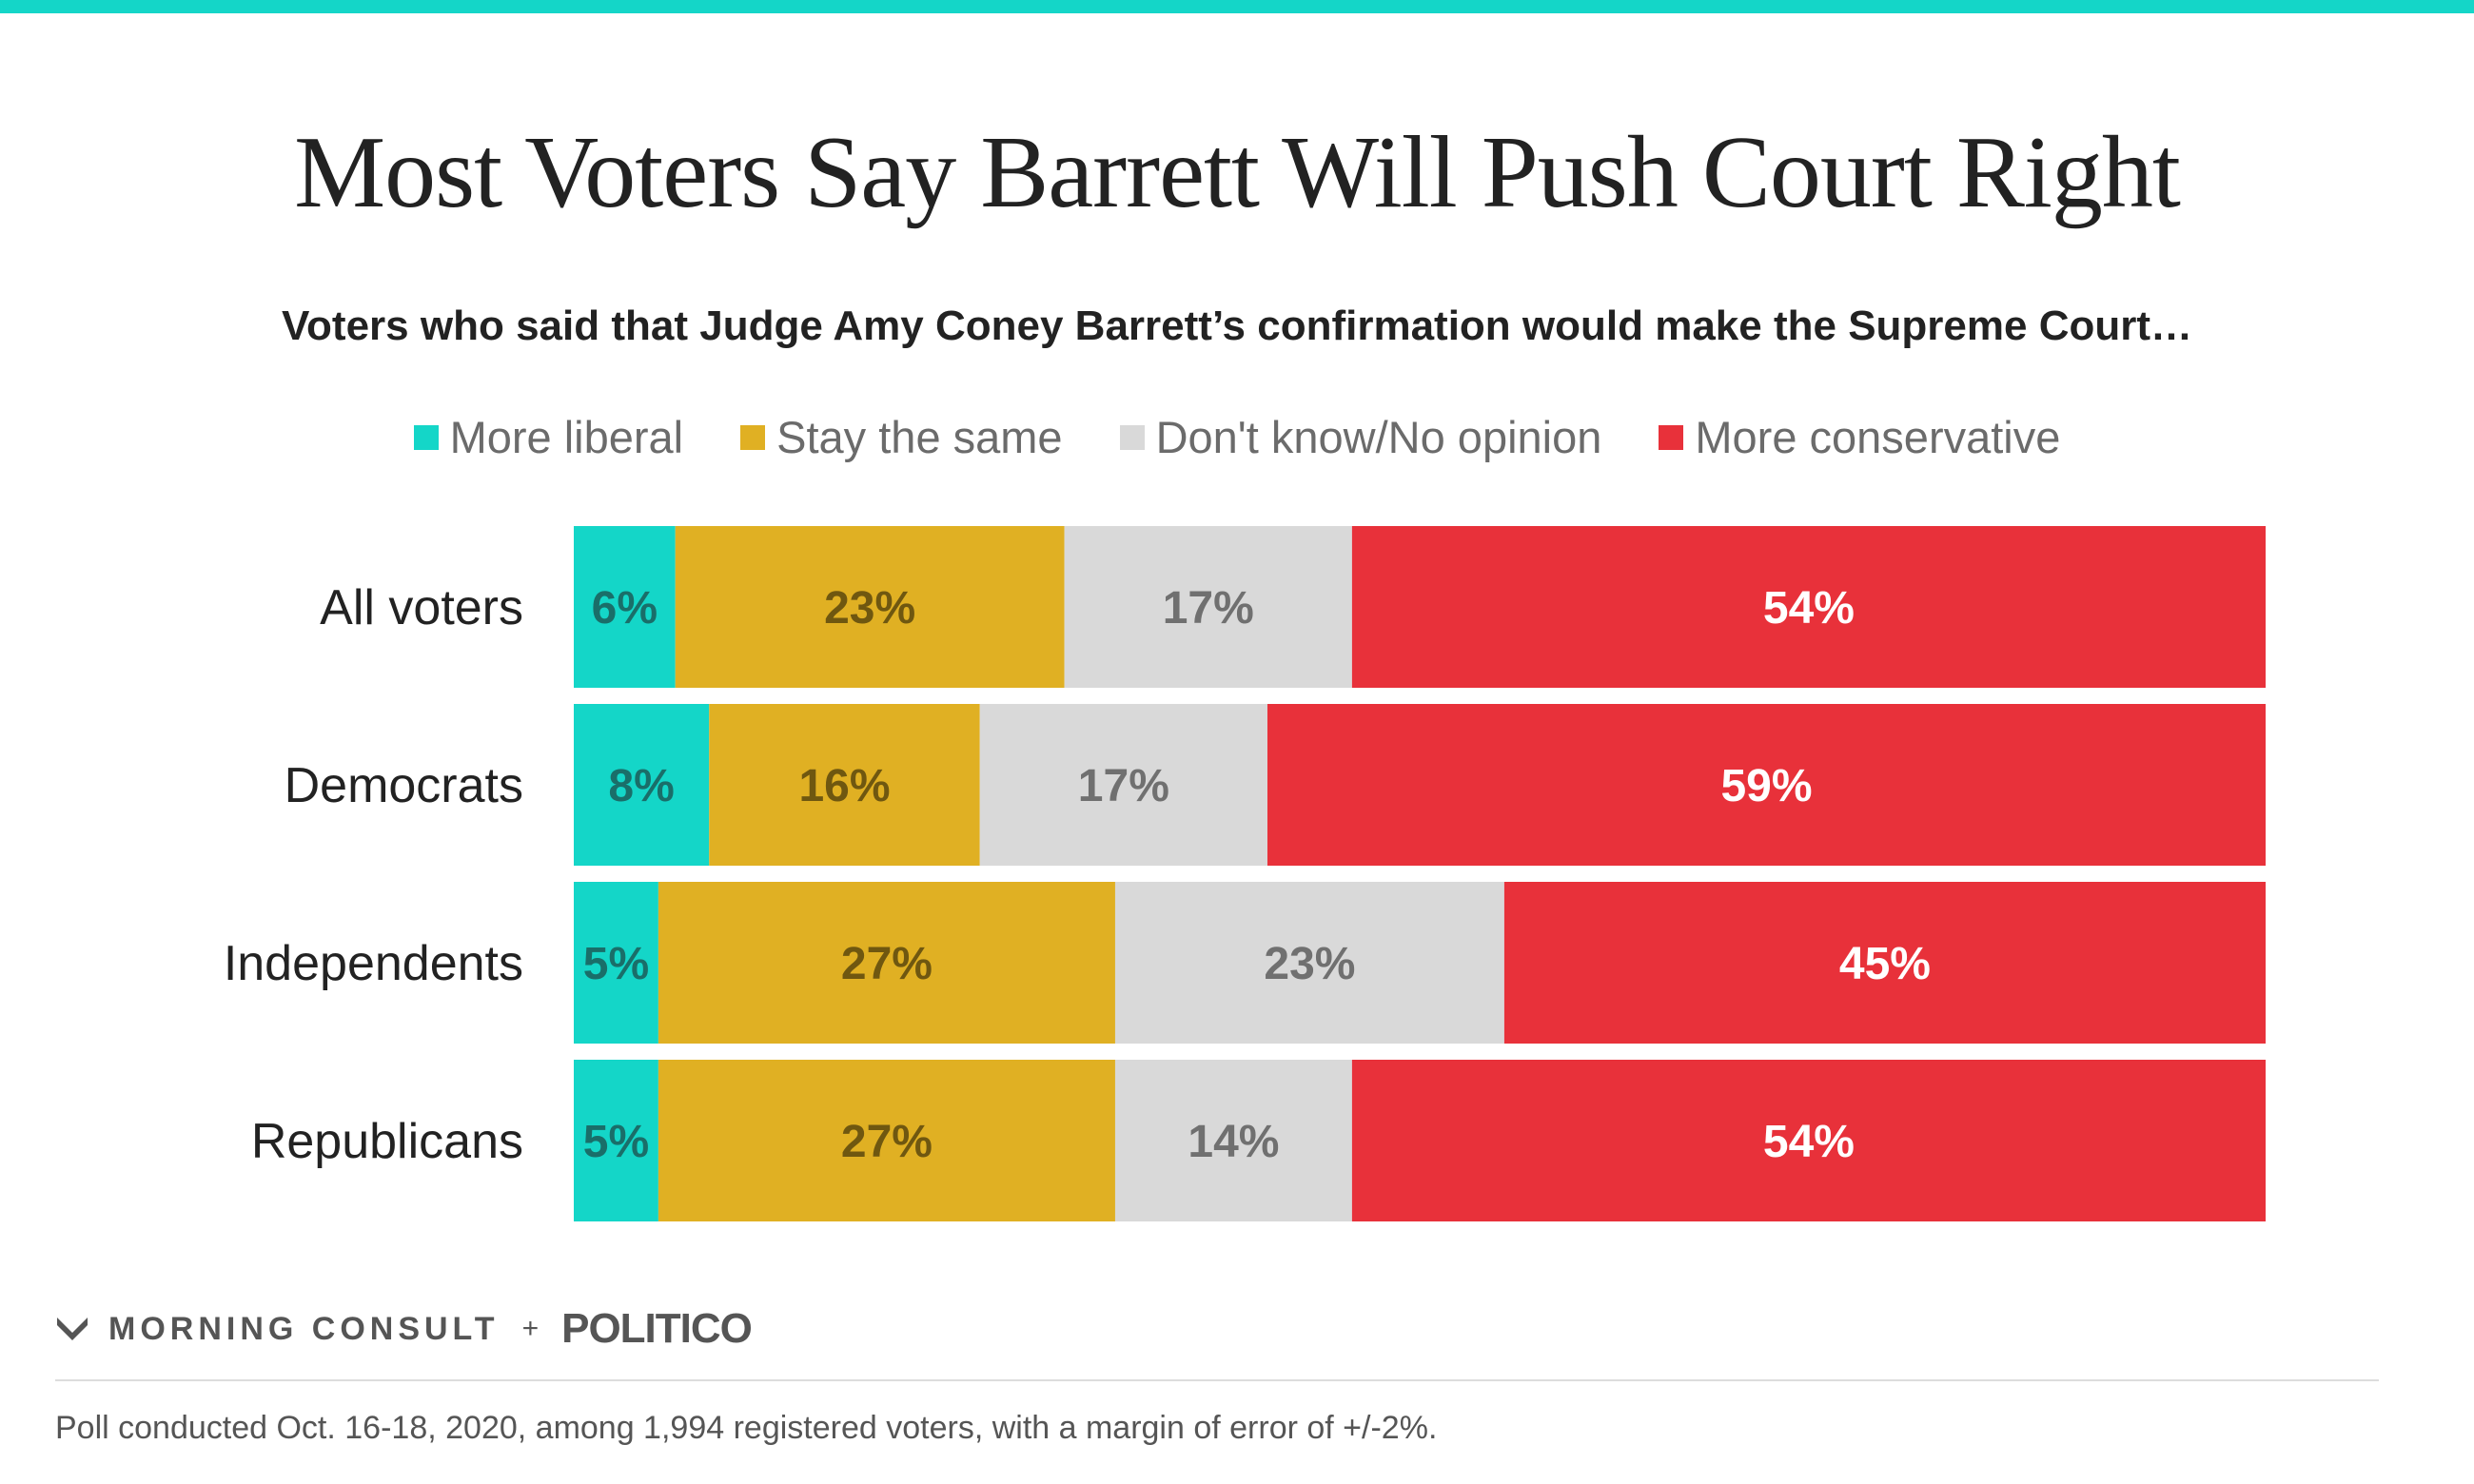  I want to click on legend-item-more-liberal: More liberal, so click(548, 437).